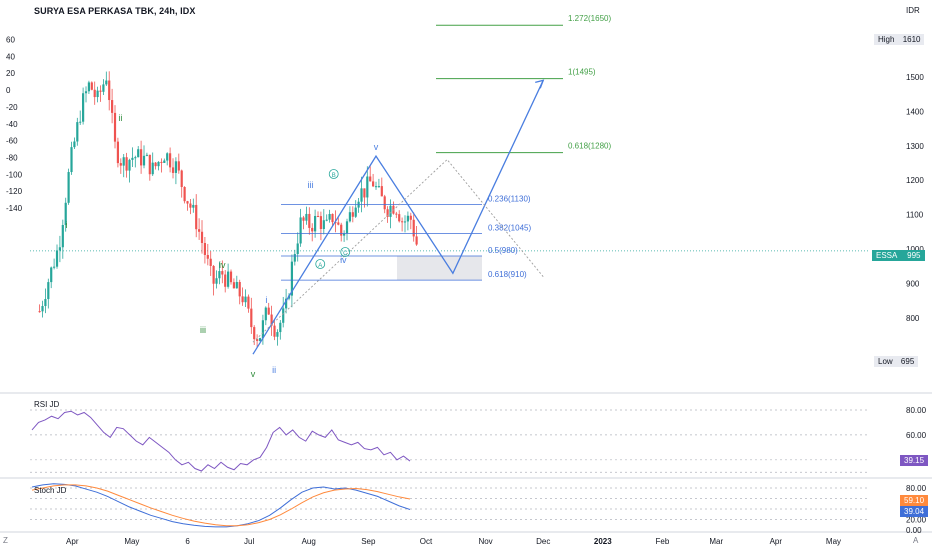  Describe the element at coordinates (582, 72) in the screenshot. I see `fib-extension-label: 1(1495)` at that location.